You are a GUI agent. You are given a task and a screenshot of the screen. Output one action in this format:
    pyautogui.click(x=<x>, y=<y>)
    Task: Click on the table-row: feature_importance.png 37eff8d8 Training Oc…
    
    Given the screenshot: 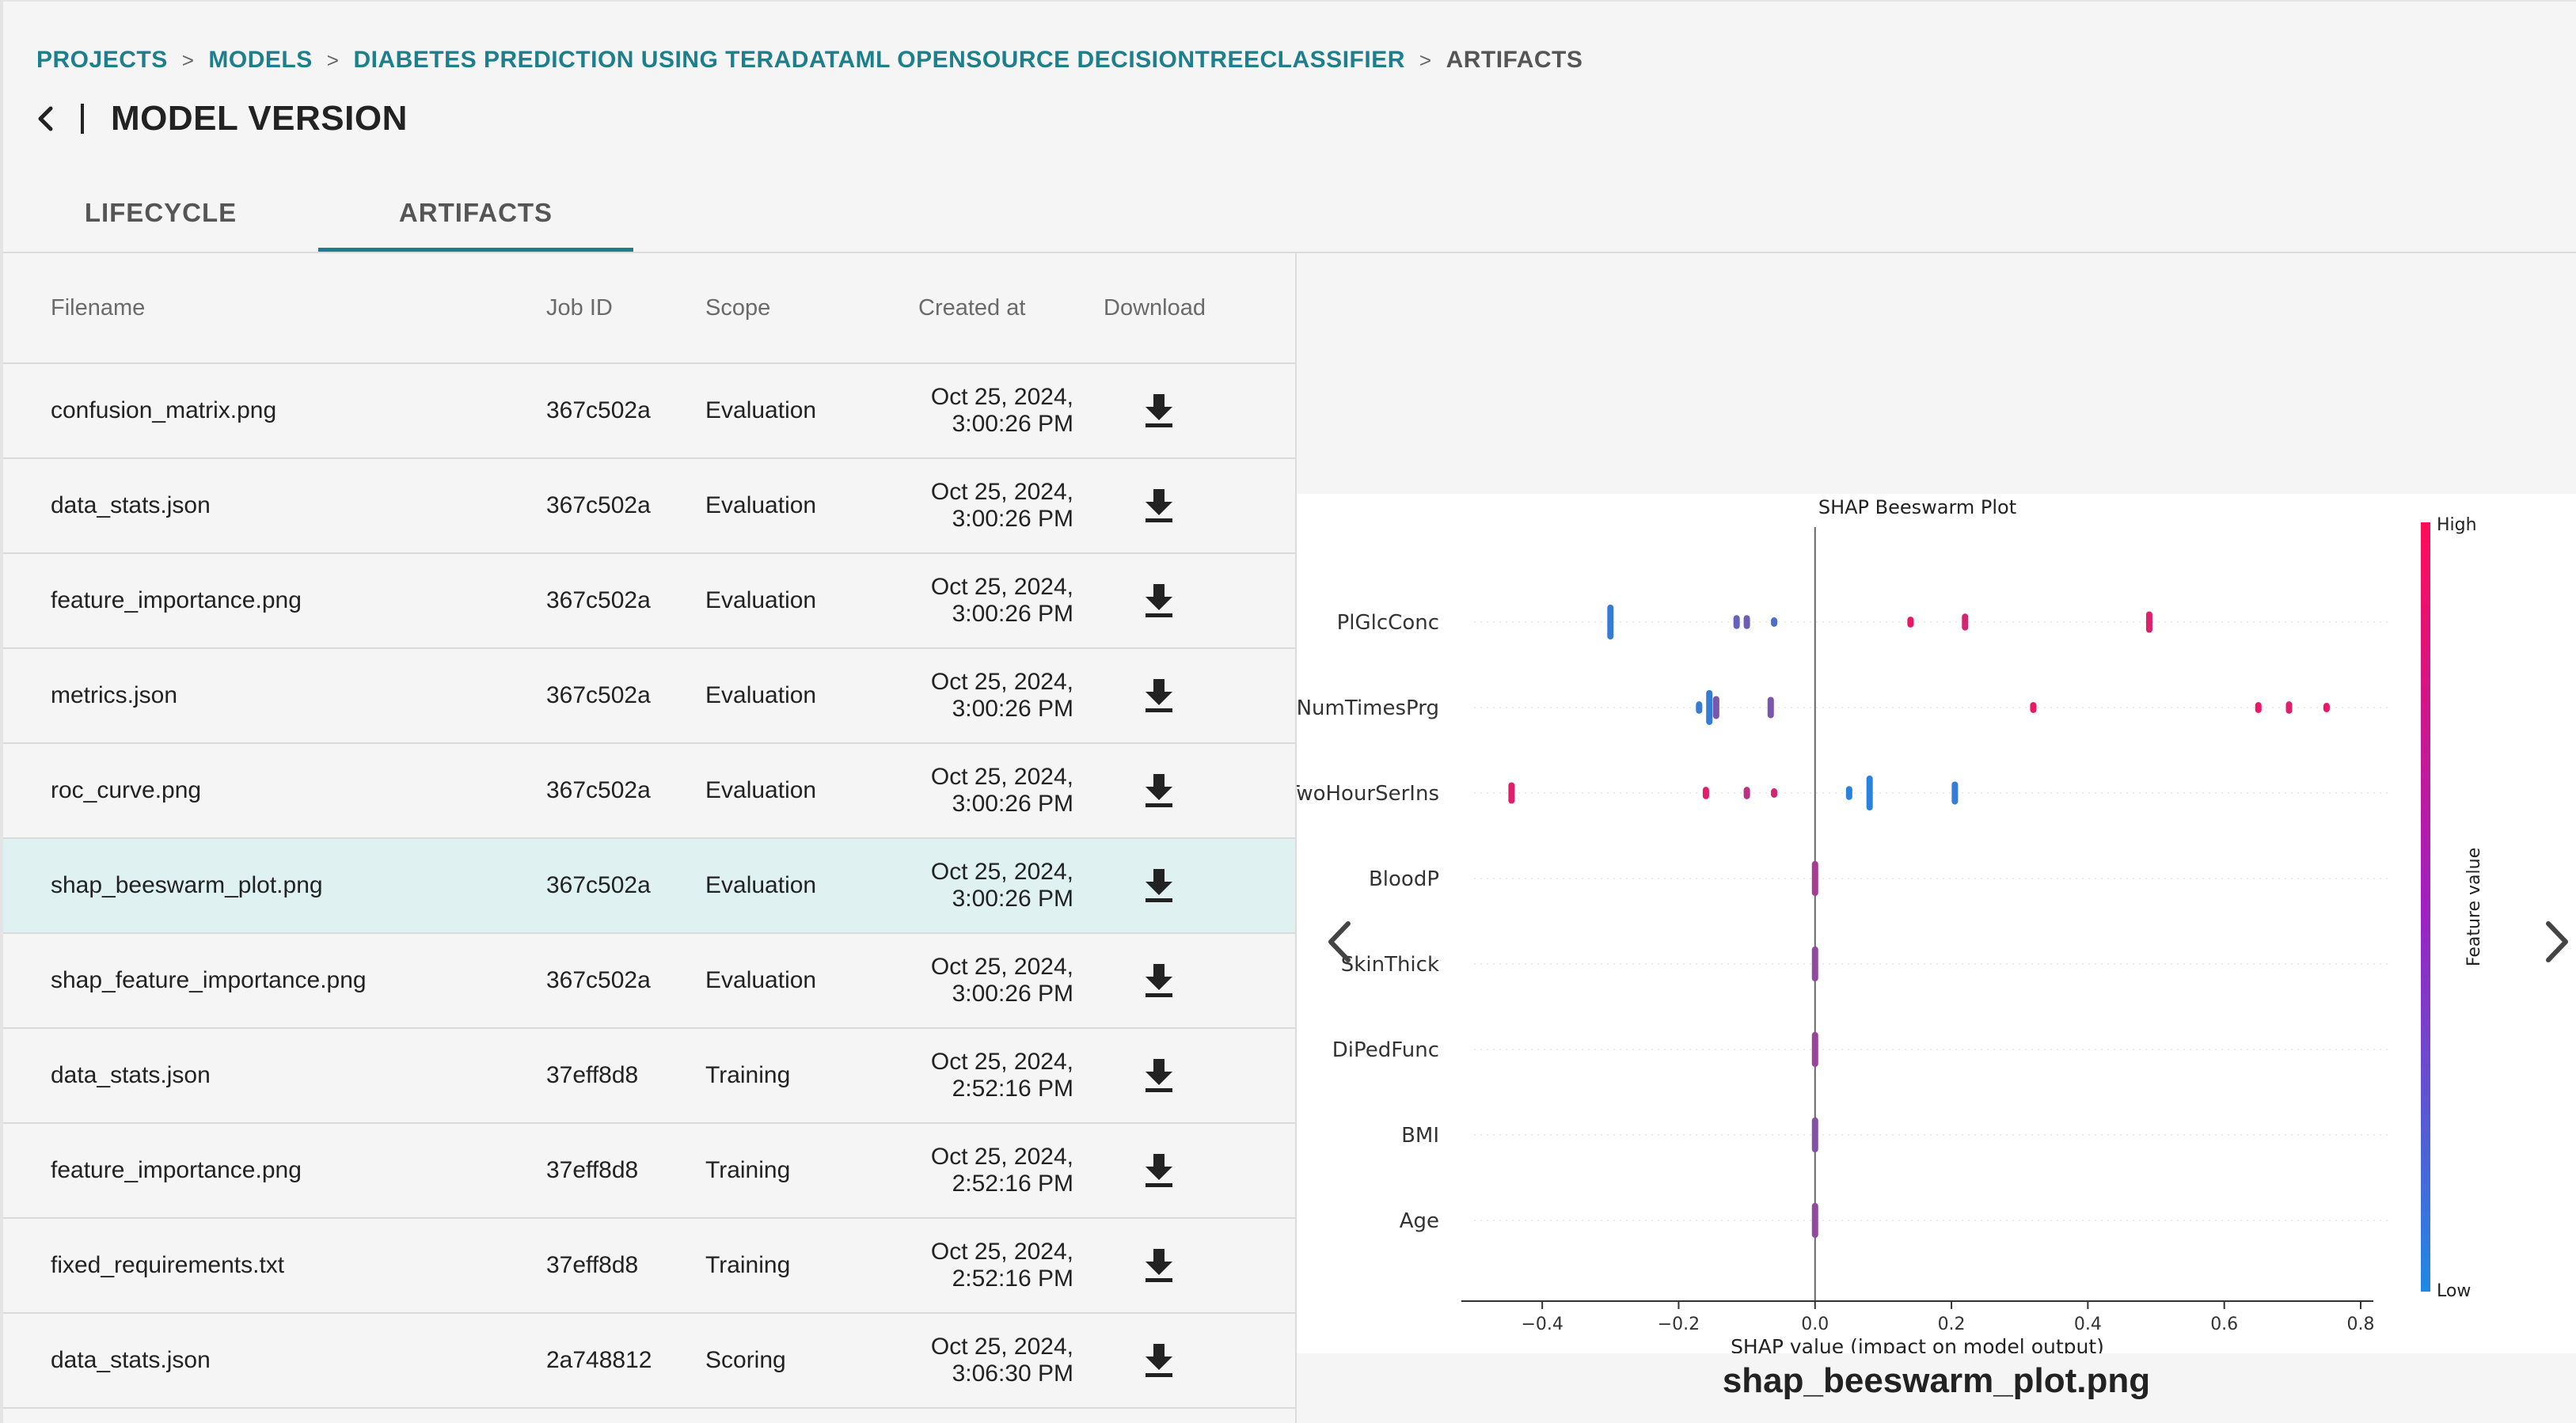 What is the action you would take?
    pyautogui.click(x=649, y=1171)
    